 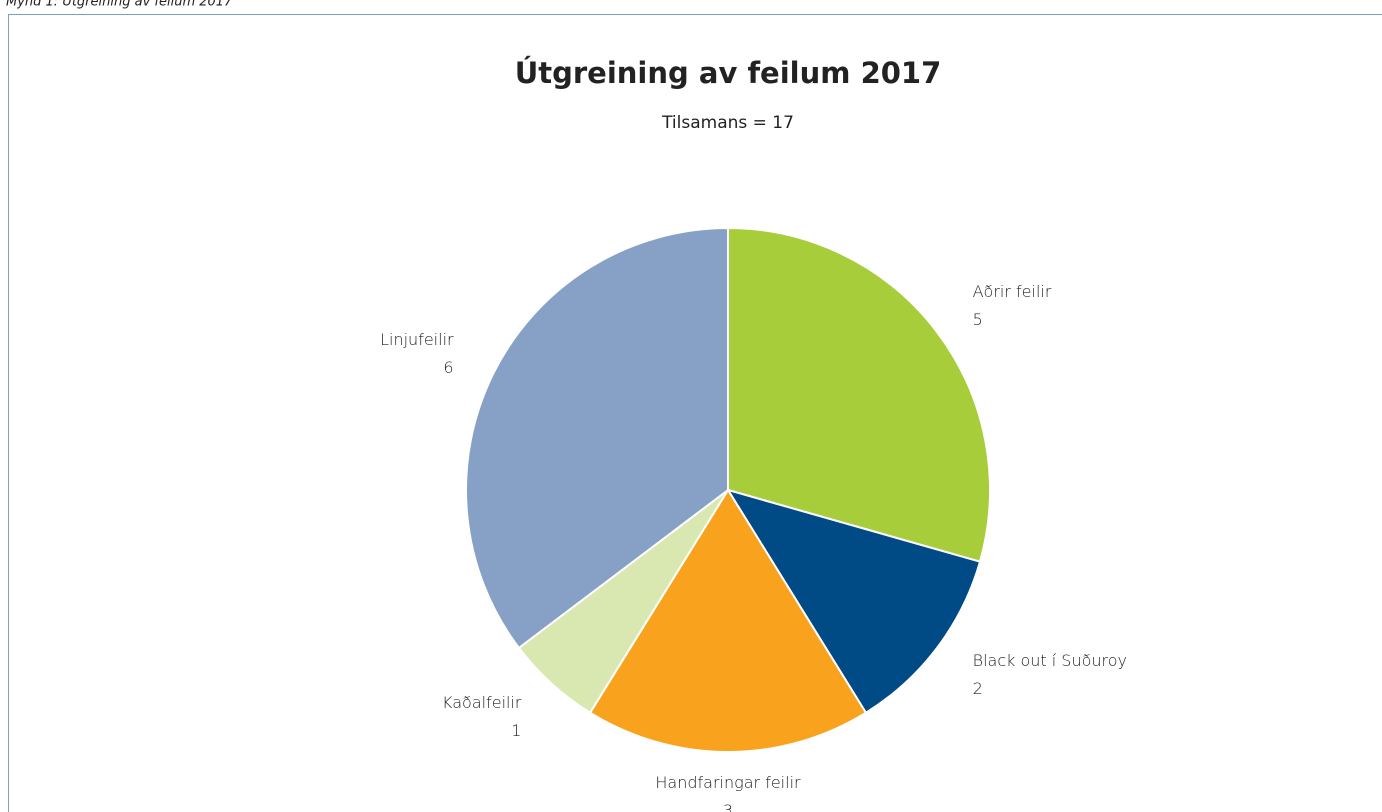 What do you see at coordinates (728, 806) in the screenshot?
I see `slice-value: 3` at bounding box center [728, 806].